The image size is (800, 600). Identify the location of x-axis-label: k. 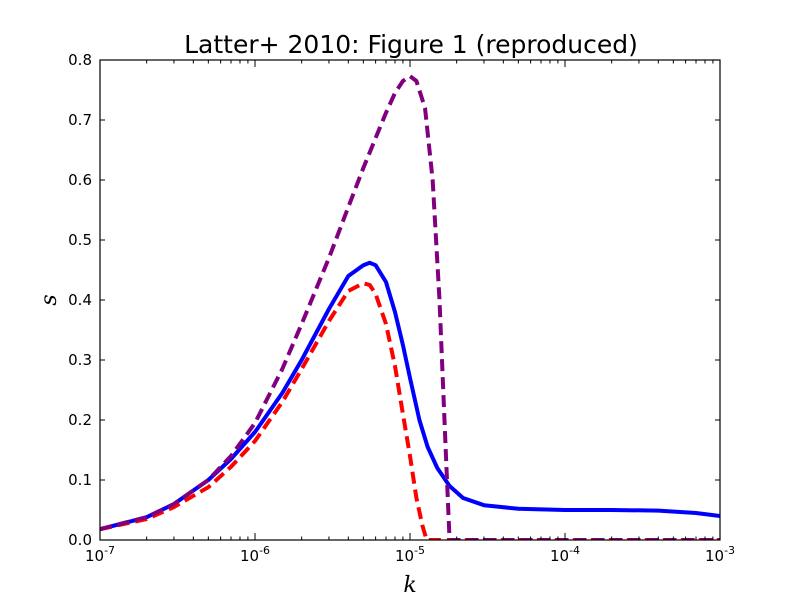
(409, 585).